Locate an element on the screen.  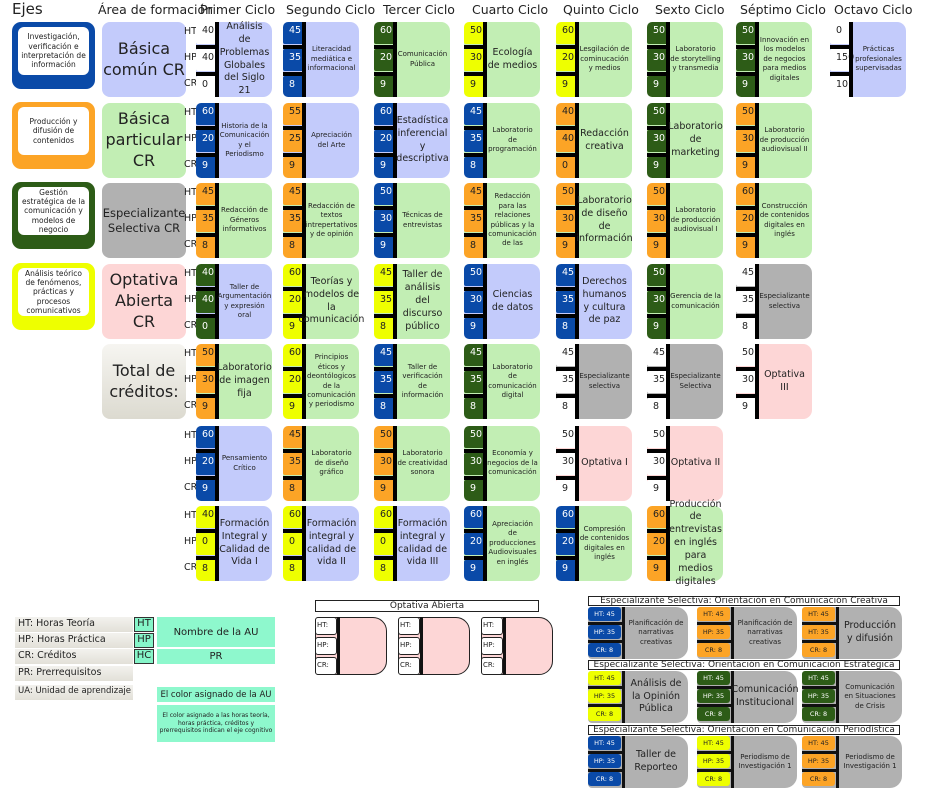
course-hp: 40 is located at coordinates (206, 60).